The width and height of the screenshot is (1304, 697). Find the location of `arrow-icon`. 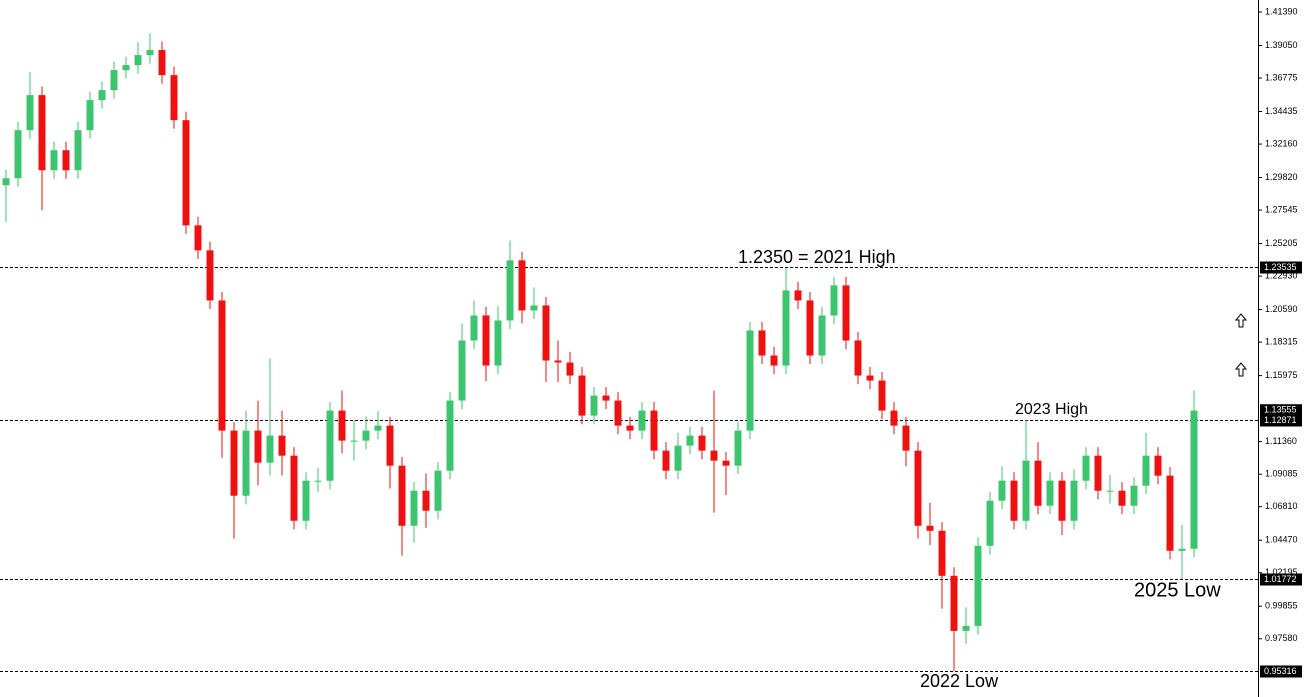

arrow-icon is located at coordinates (1241, 345).